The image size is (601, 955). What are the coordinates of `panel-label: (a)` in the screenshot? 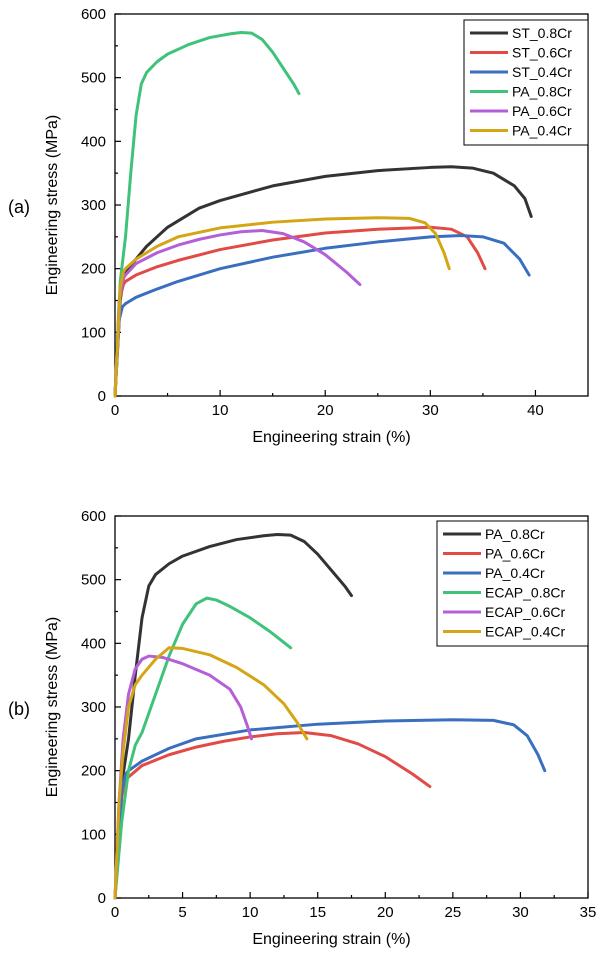 It's located at (19, 207).